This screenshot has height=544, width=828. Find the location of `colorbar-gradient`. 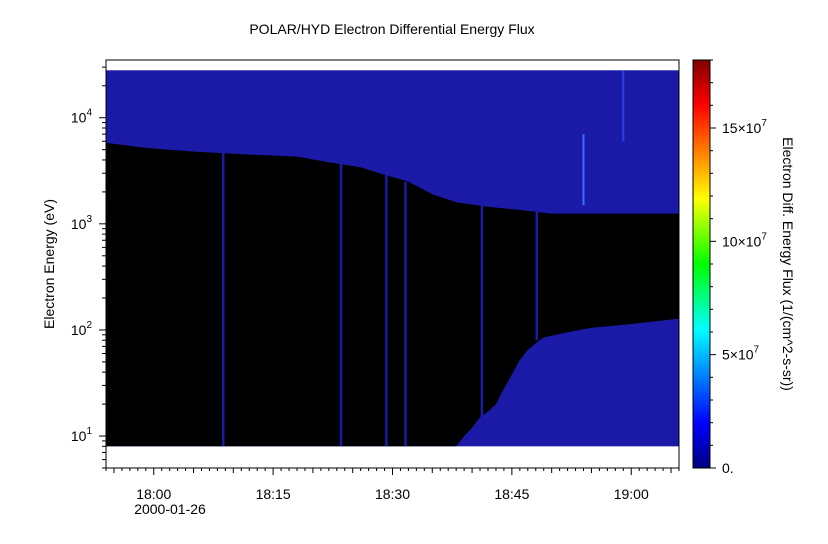

colorbar-gradient is located at coordinates (701, 264).